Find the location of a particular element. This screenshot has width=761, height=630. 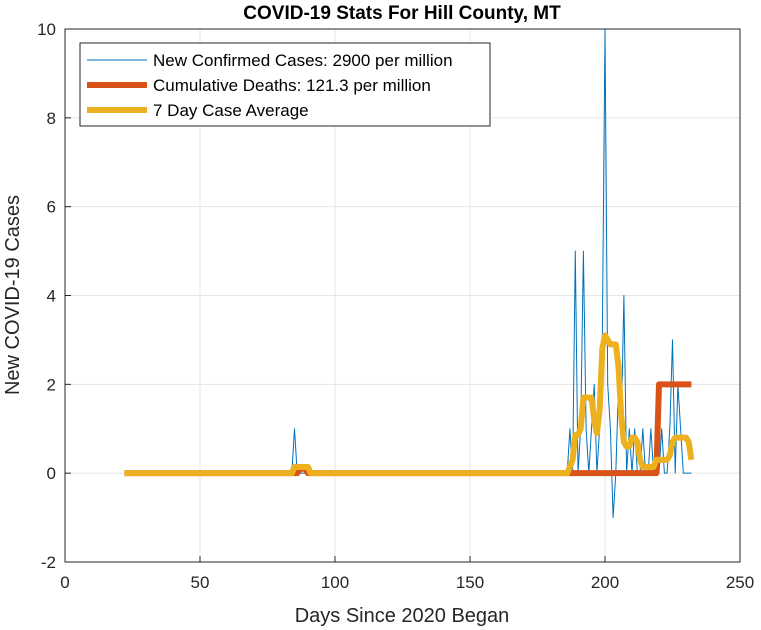

x-tick-label: 0 is located at coordinates (64, 582).